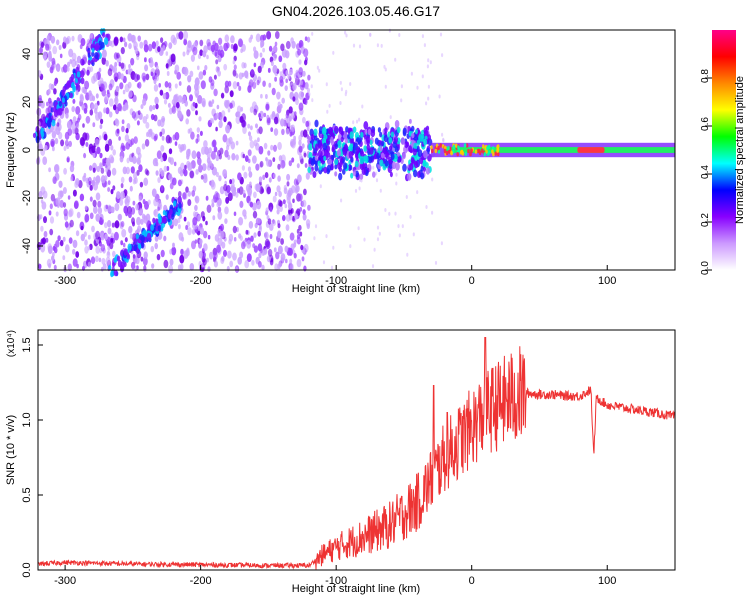 Image resolution: width=750 pixels, height=605 pixels. I want to click on snr-ytick-label: 0.0, so click(27, 569).